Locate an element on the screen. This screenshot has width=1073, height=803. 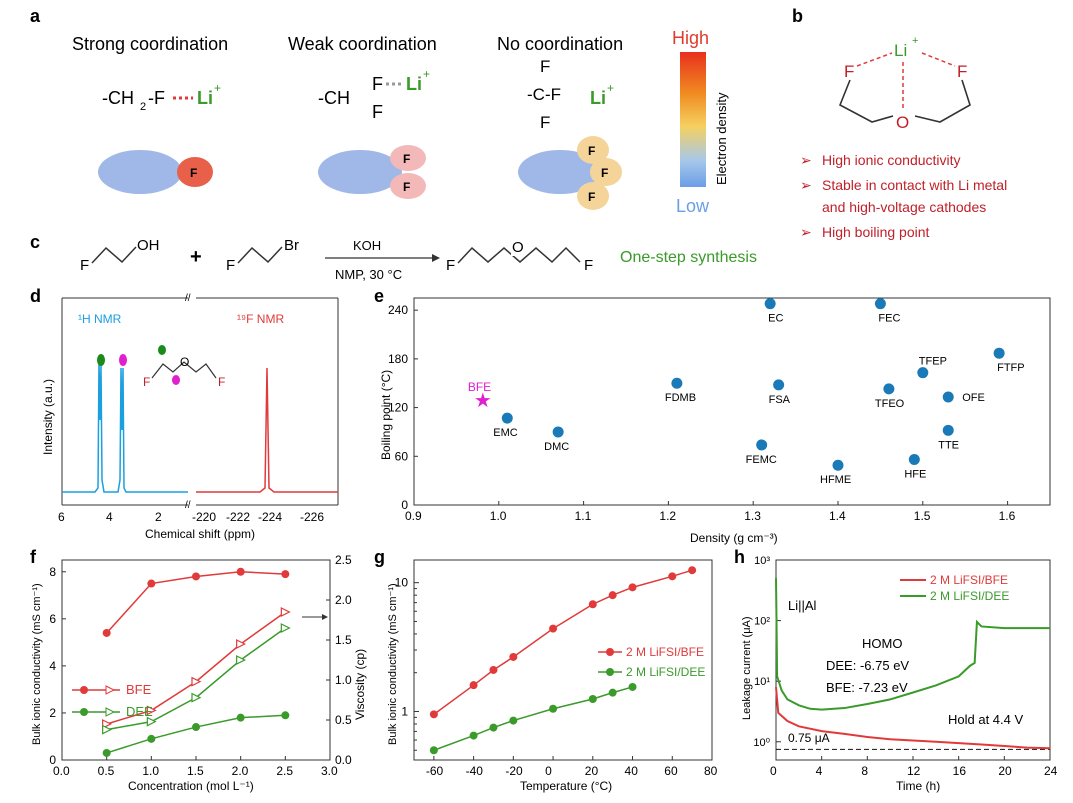
g-line-bfe is located at coordinates (563, 642).